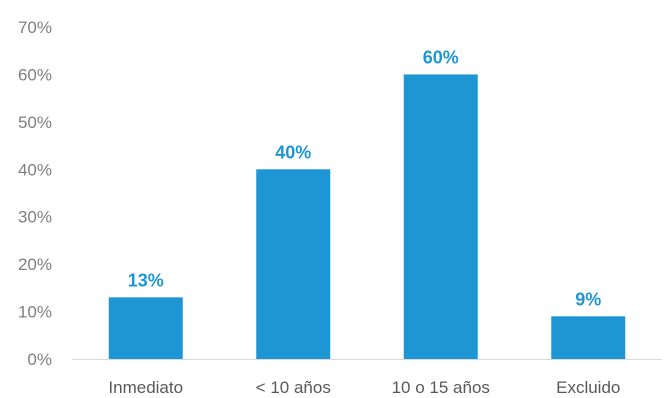 This screenshot has height=398, width=664. Describe the element at coordinates (35, 27) in the screenshot. I see `y-tick-label: 70%` at that location.